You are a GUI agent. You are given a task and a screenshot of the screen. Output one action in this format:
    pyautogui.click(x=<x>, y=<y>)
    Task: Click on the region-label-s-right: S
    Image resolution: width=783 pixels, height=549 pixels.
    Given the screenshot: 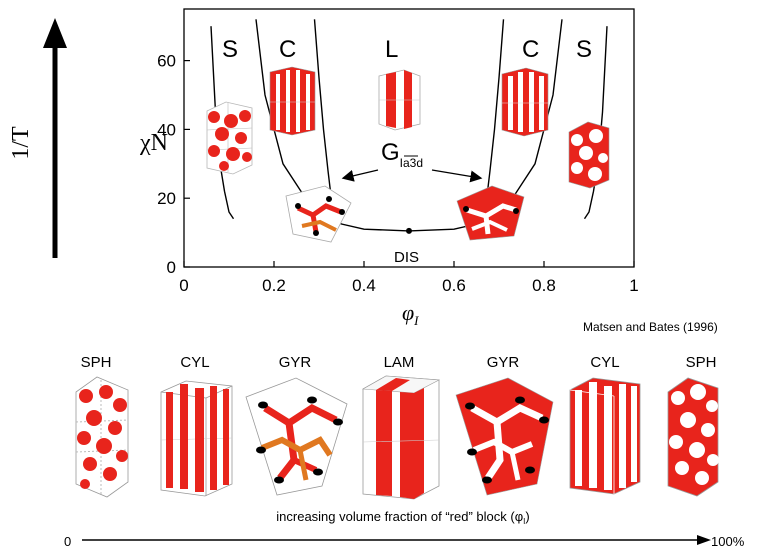 What is the action you would take?
    pyautogui.click(x=584, y=49)
    